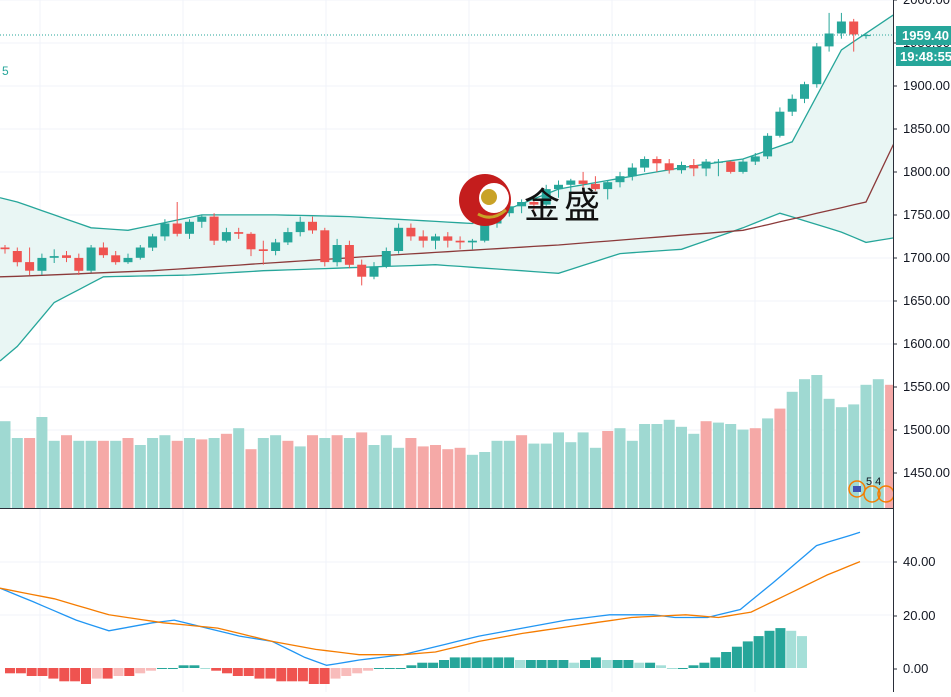  I want to click on macd-histogram, so click(406, 656).